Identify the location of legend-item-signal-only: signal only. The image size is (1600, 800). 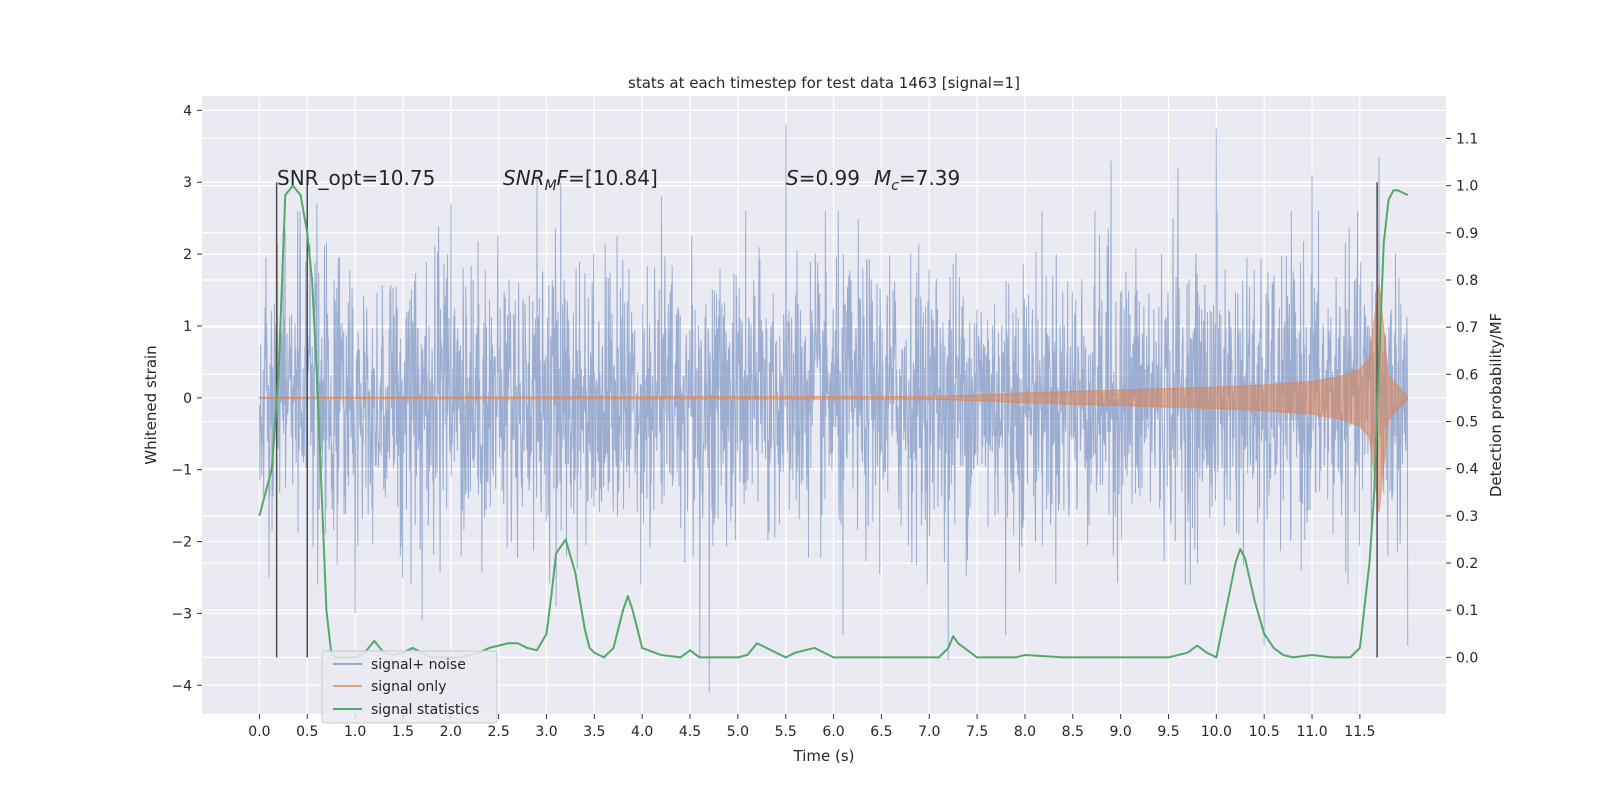
(389, 687).